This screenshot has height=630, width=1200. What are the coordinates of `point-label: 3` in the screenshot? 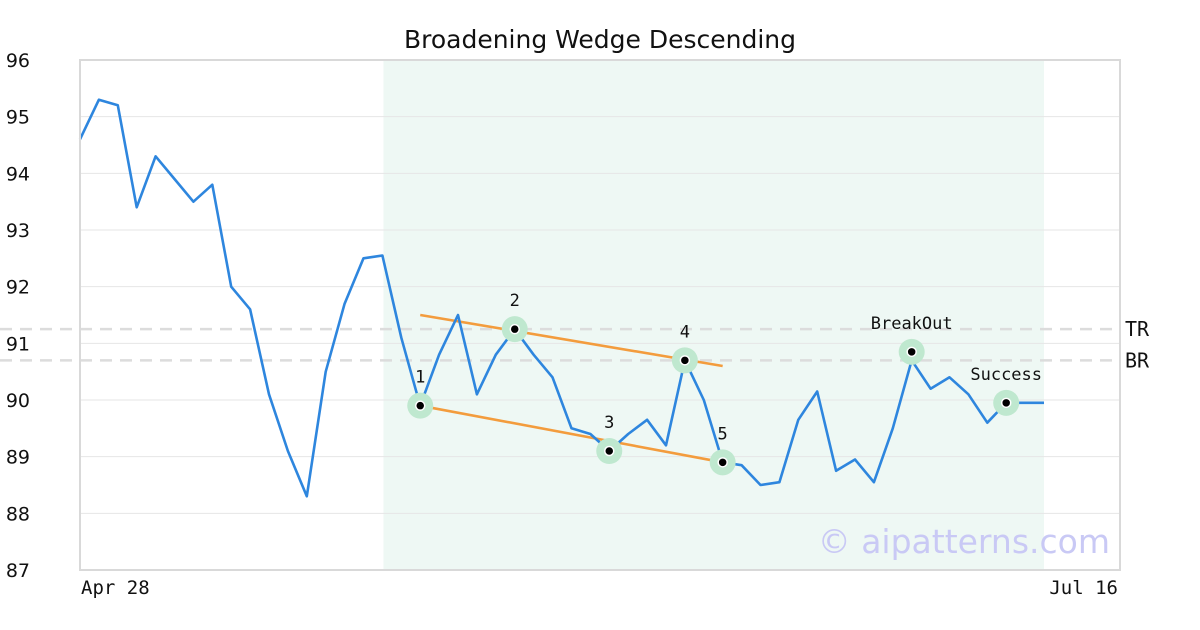 It's located at (609, 423).